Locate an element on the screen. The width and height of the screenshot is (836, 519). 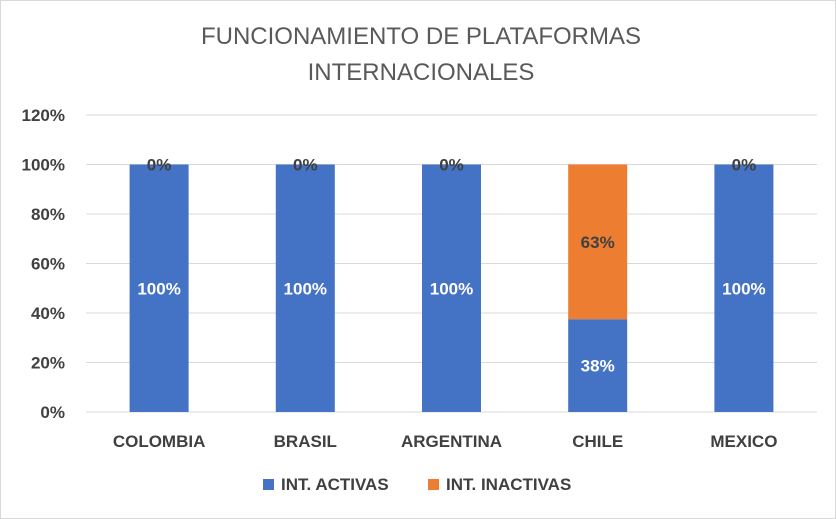
y-axis-ticks: 0% 20% 40% 60% 80% 100% 120% is located at coordinates (43, 264).